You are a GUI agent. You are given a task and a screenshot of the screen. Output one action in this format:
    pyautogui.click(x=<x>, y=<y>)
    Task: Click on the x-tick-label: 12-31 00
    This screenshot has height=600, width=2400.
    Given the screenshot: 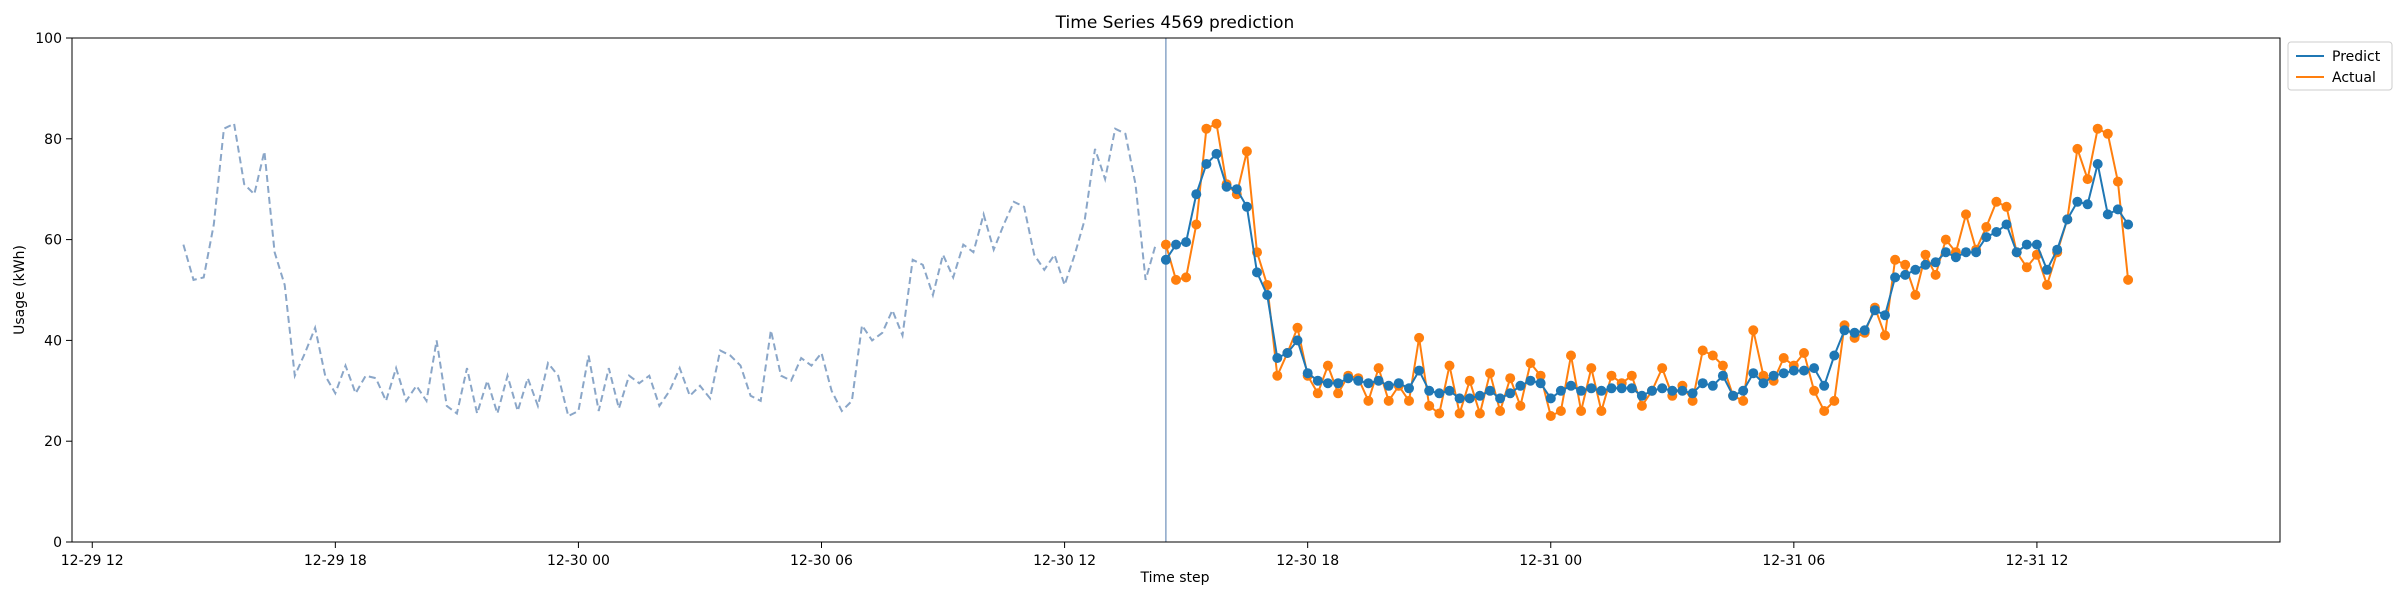 What is the action you would take?
    pyautogui.click(x=1550, y=561)
    